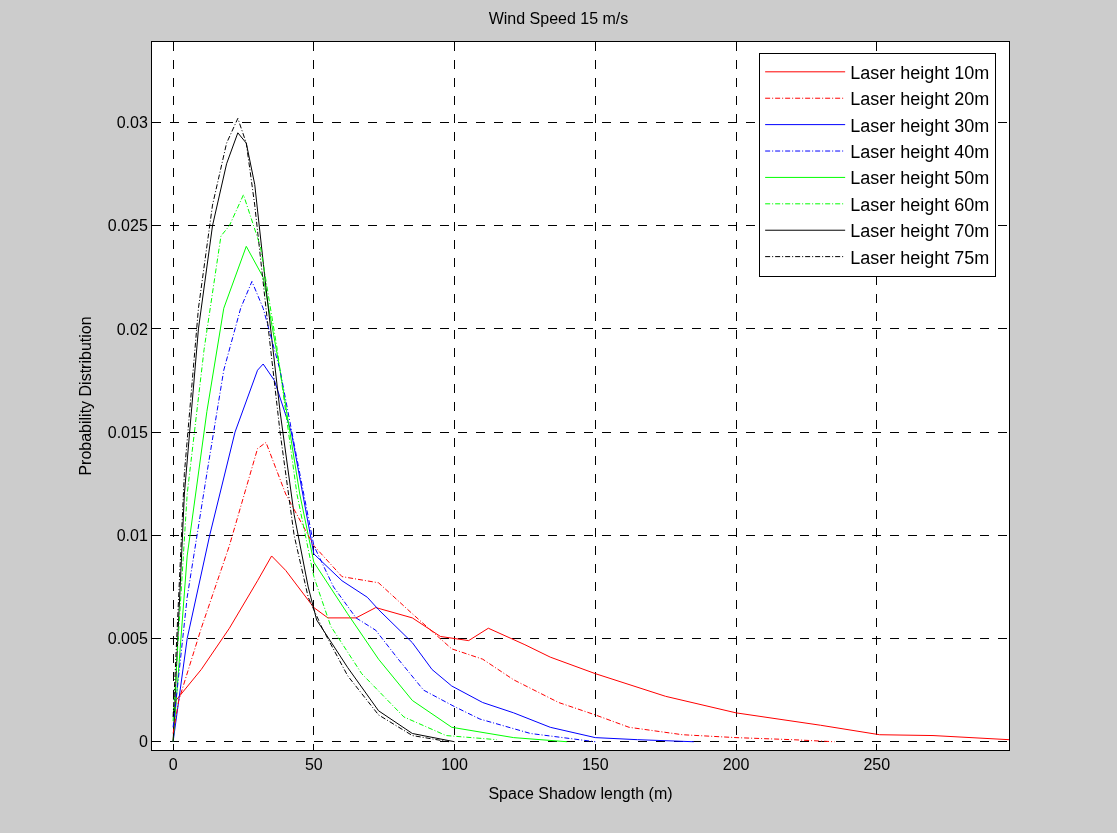 The width and height of the screenshot is (1117, 833). I want to click on legend-label: Laser height 30m, so click(920, 125).